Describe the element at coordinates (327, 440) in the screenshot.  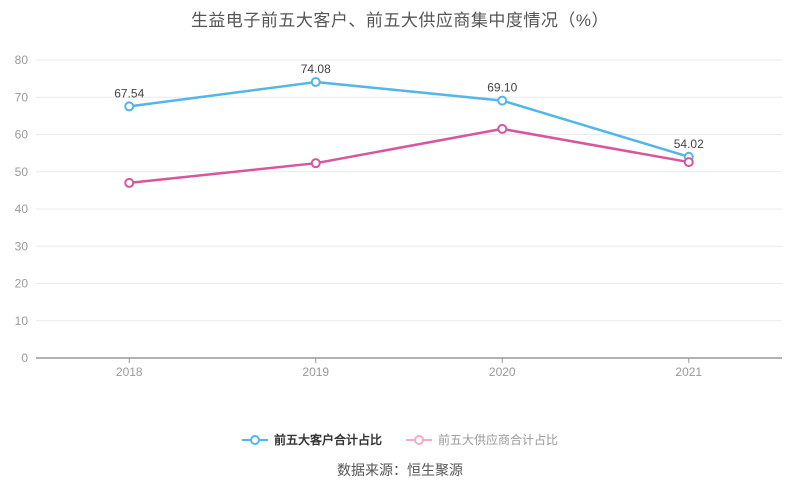
I see `legend-label-top5-customers: 前五大客户合计占比` at that location.